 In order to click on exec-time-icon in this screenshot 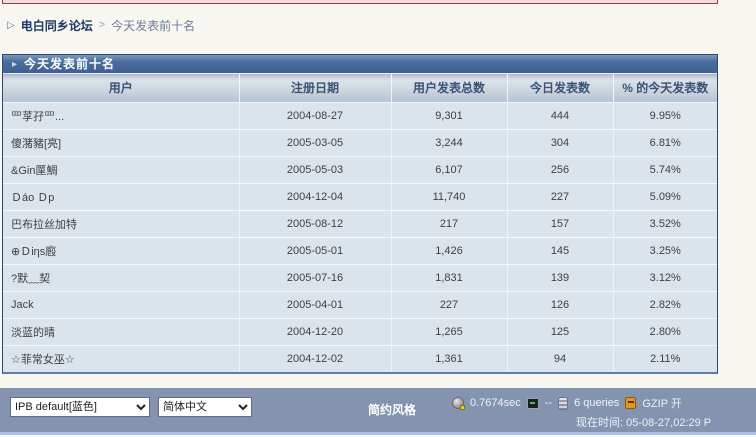, I will do `click(458, 403)`.